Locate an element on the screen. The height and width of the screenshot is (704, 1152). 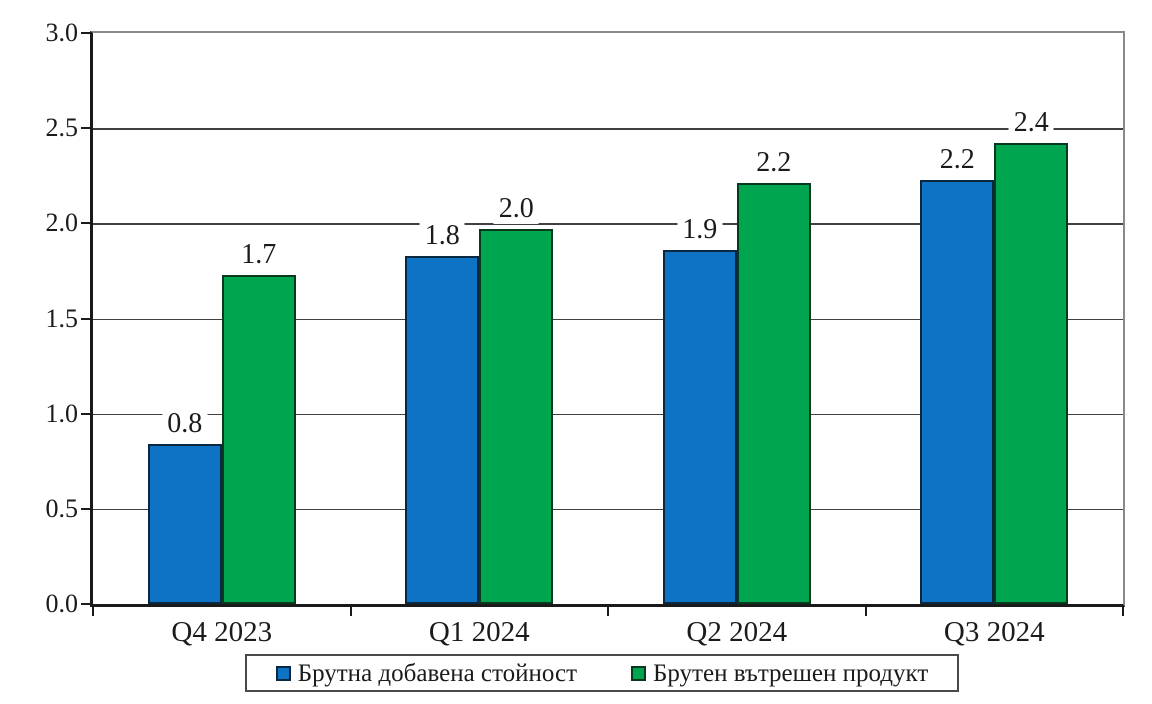
x-axis-label-q1-2024: Q1 2024 is located at coordinates (479, 632).